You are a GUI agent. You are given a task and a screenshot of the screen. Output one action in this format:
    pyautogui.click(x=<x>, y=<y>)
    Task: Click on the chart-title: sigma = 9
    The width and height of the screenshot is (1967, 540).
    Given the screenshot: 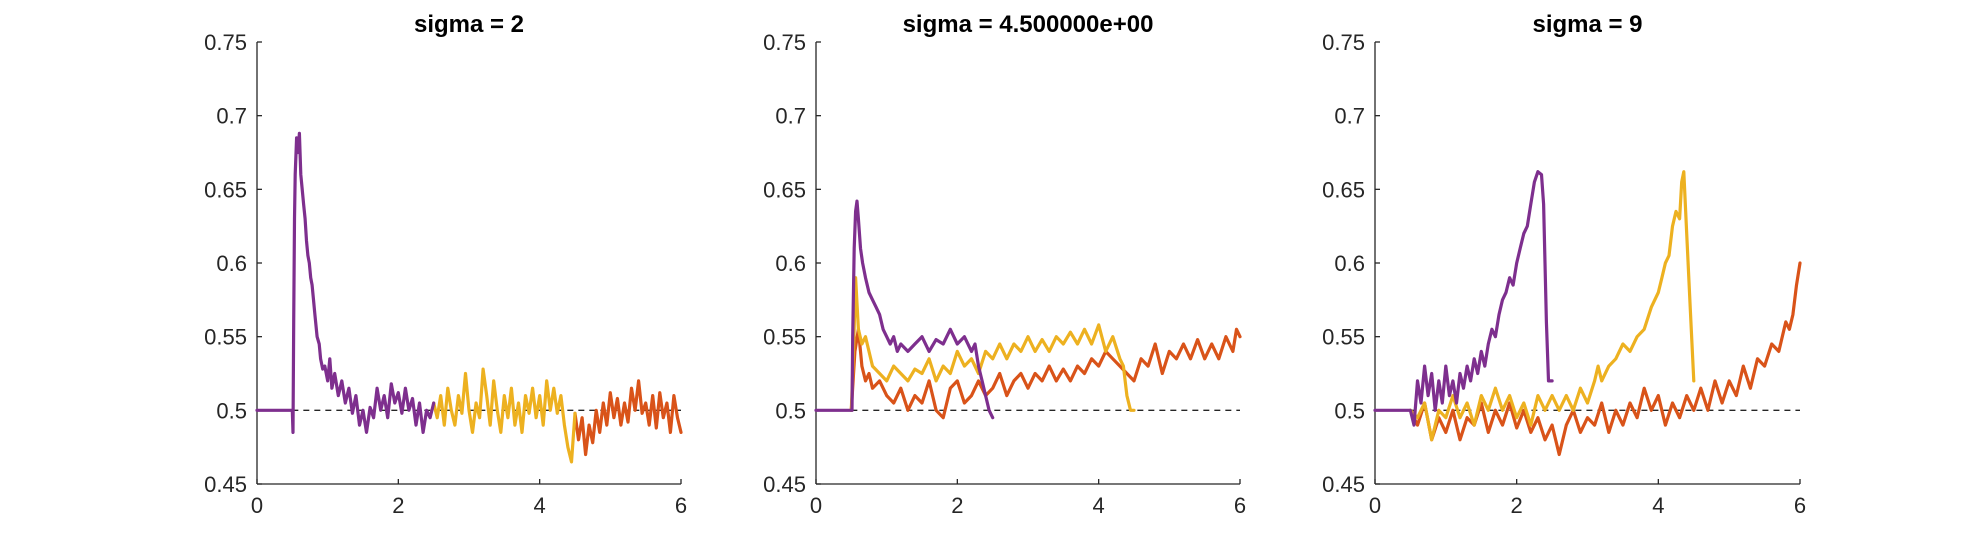 What is the action you would take?
    pyautogui.click(x=1587, y=24)
    